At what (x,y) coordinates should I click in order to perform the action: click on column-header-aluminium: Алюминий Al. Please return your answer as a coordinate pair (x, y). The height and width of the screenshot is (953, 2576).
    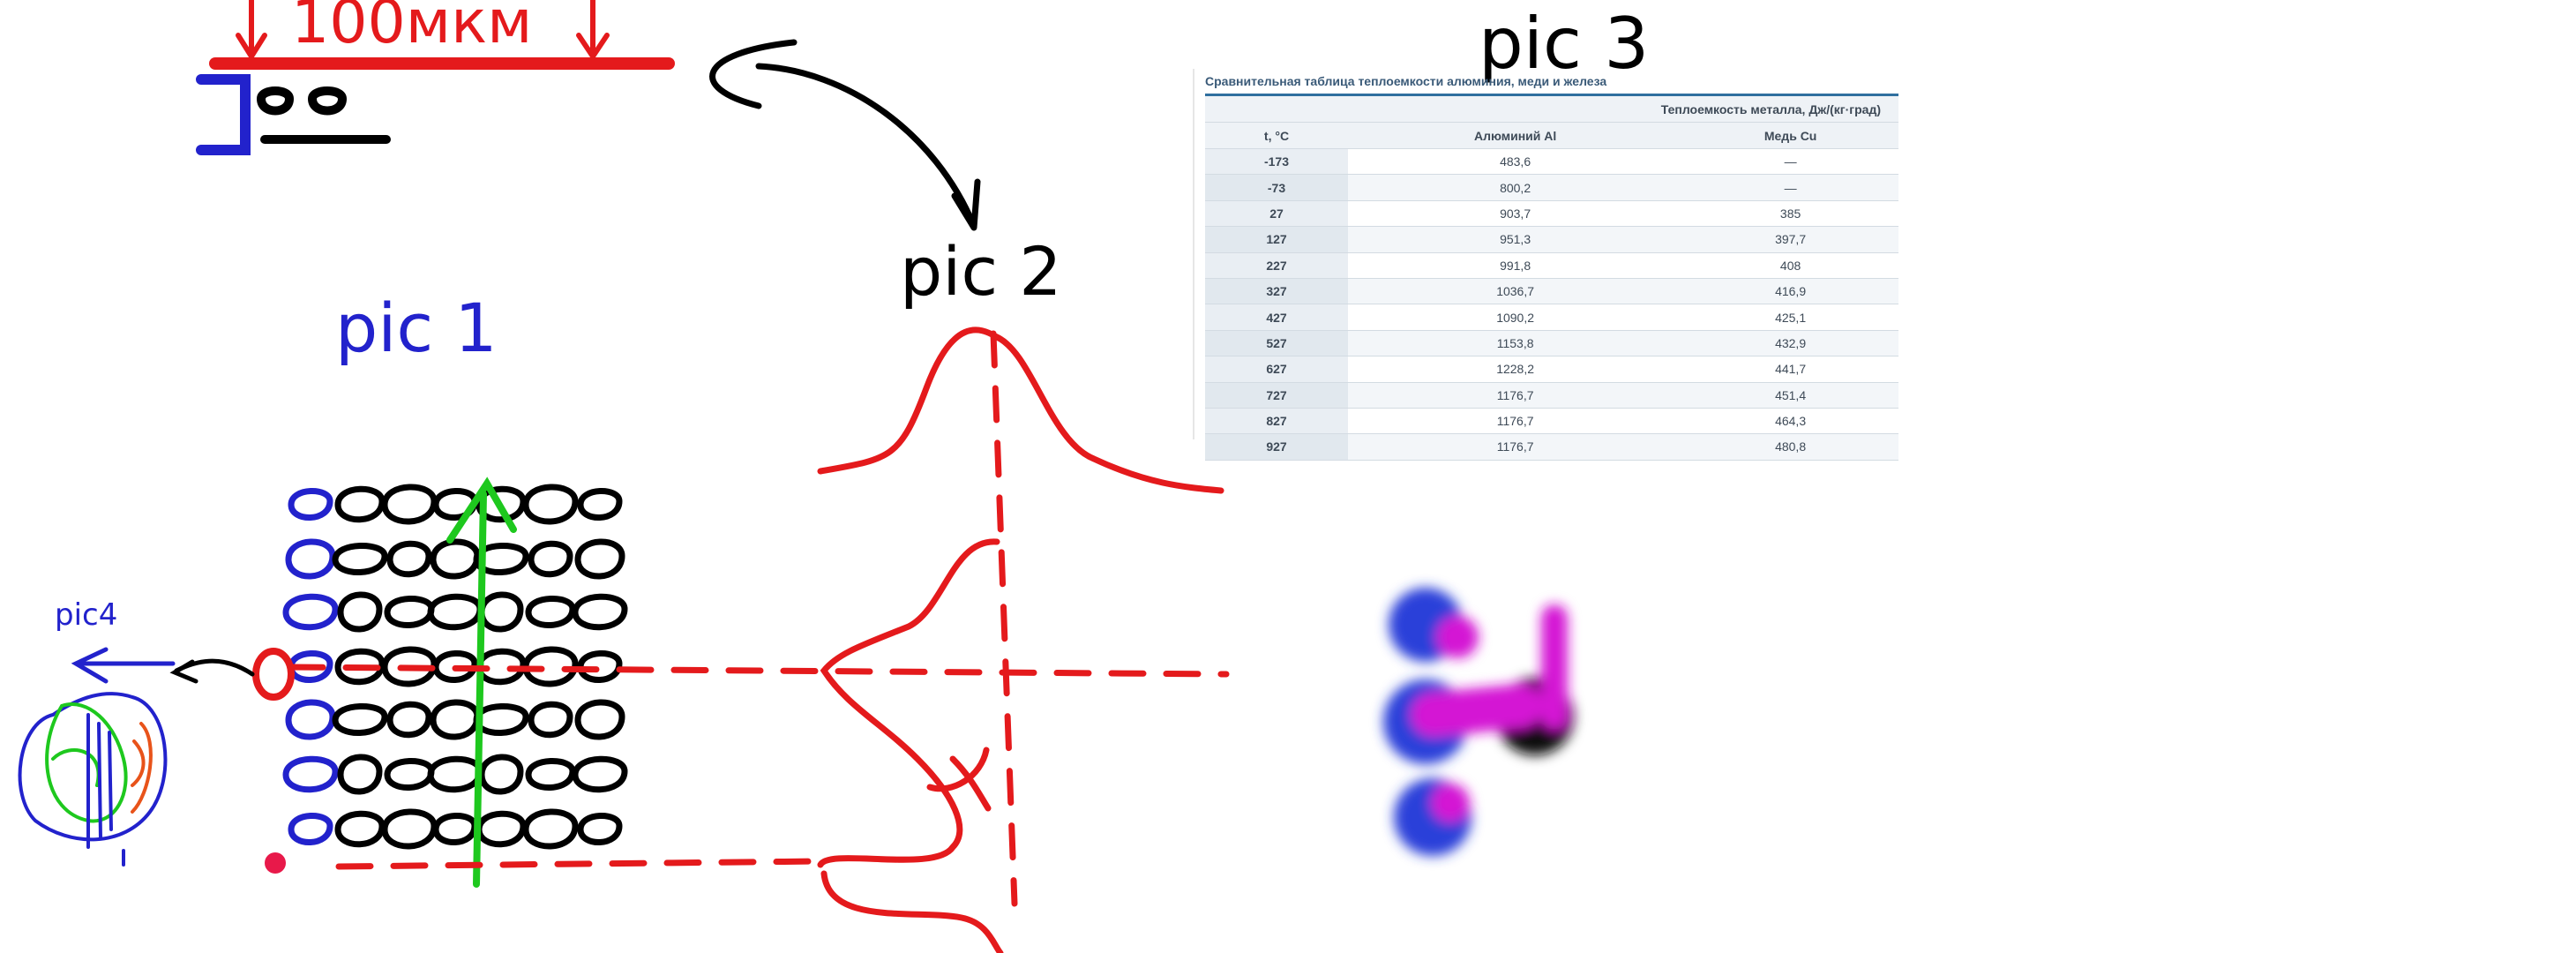
    Looking at the image, I should click on (1515, 135).